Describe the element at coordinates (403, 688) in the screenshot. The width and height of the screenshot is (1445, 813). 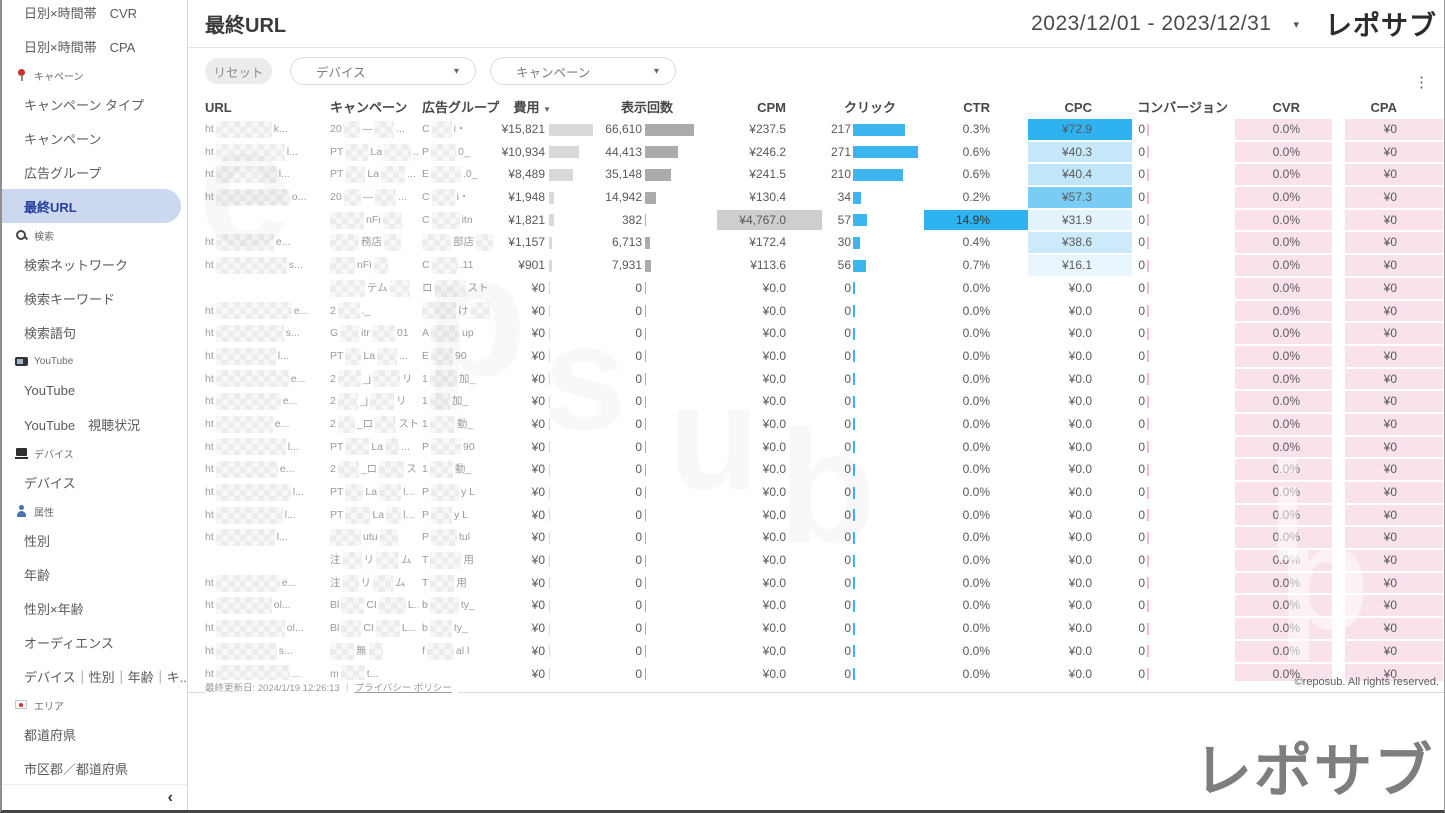
I see `privacy-policy-link: プライバシー ポリシー` at that location.